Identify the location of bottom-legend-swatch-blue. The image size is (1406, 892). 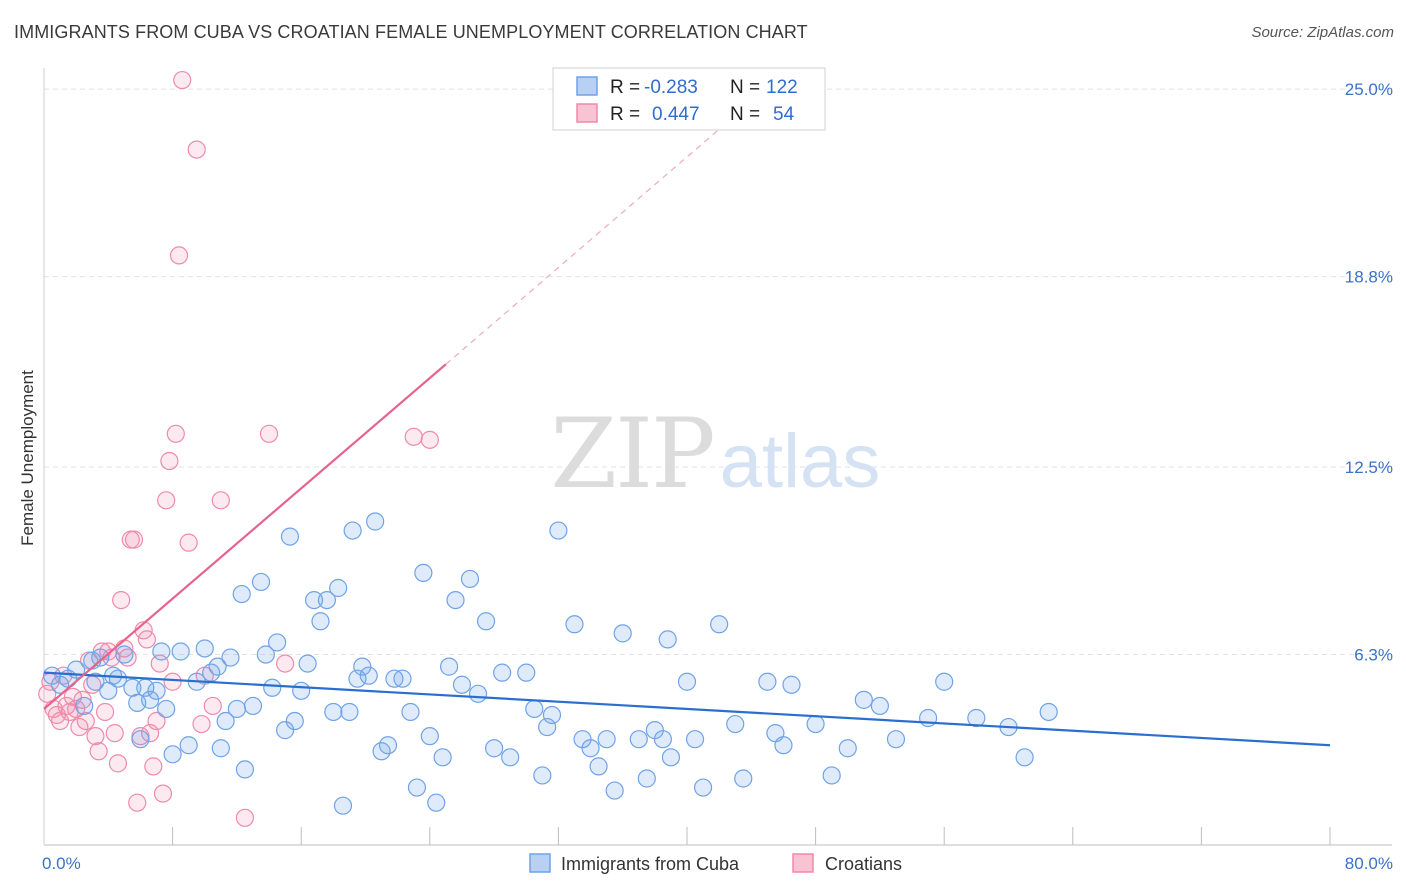
(540, 863).